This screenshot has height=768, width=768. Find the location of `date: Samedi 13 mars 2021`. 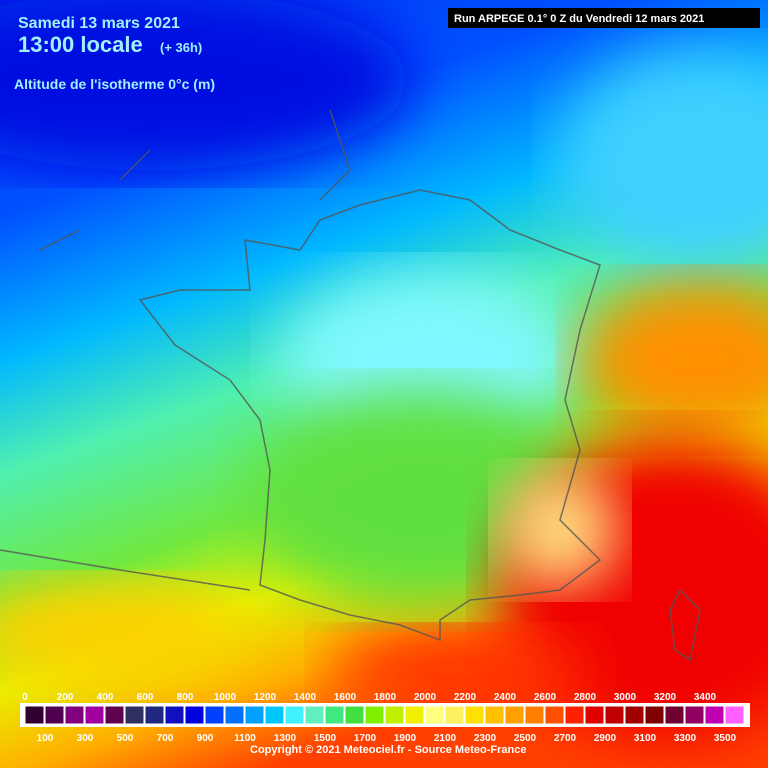

date: Samedi 13 mars 2021 is located at coordinates (99, 23).